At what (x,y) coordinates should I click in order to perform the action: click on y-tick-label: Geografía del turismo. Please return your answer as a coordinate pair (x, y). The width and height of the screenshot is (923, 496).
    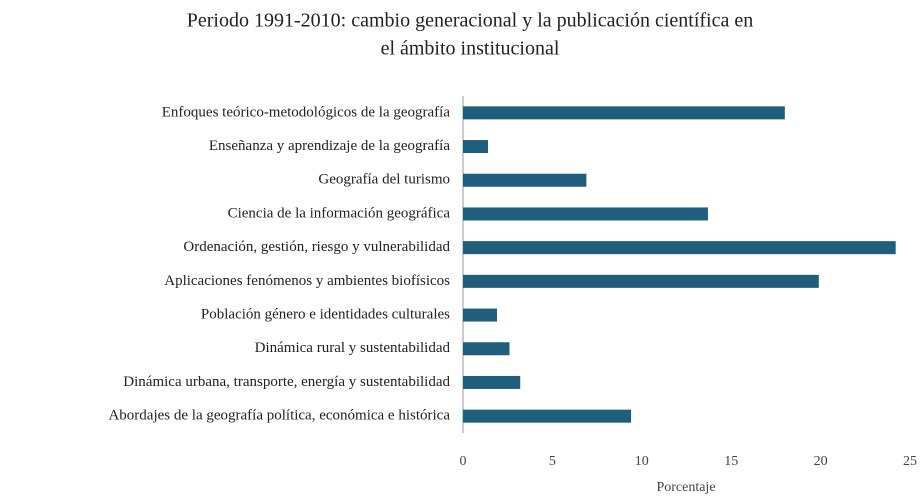
    Looking at the image, I should click on (384, 180).